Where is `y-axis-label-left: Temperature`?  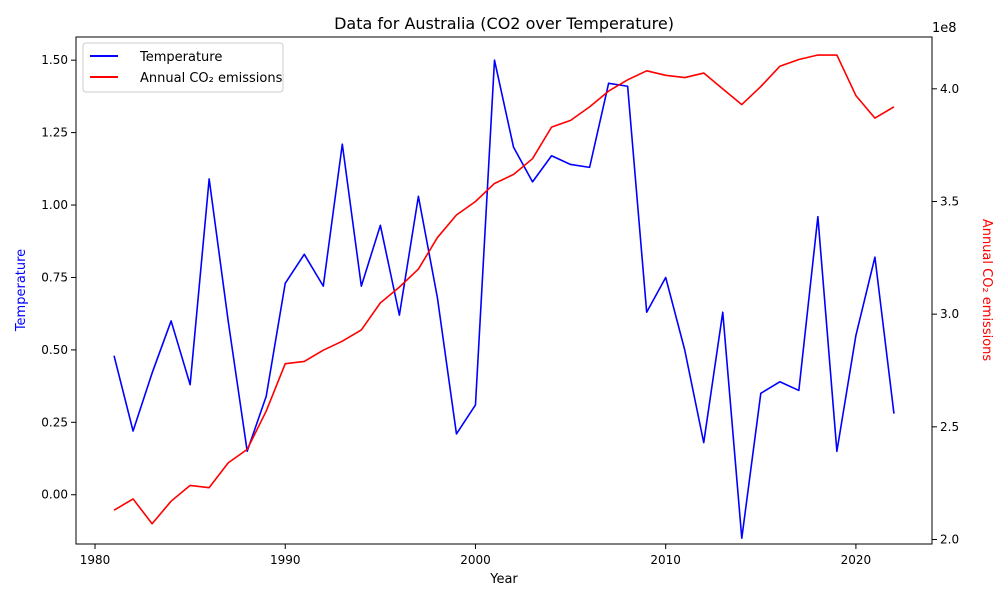 y-axis-label-left: Temperature is located at coordinates (21, 290).